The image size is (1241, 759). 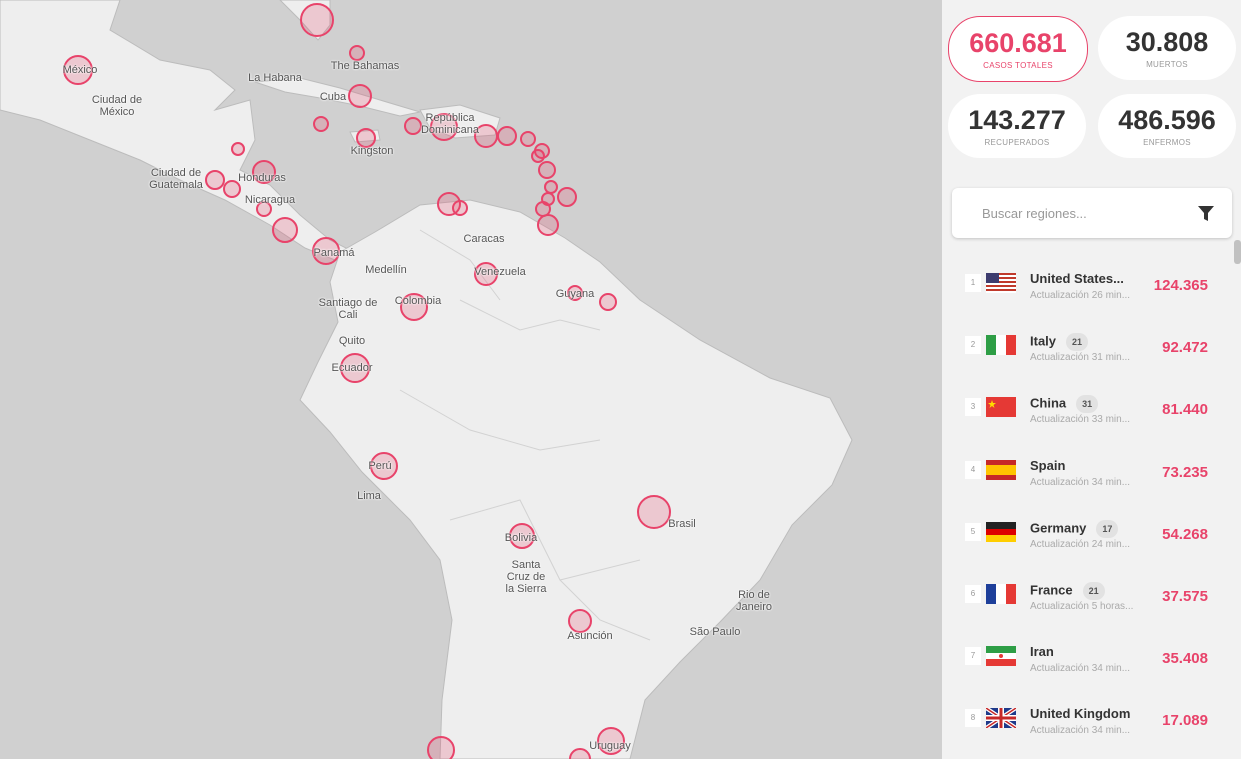 What do you see at coordinates (1077, 342) in the screenshot?
I see `region-badge: 21` at bounding box center [1077, 342].